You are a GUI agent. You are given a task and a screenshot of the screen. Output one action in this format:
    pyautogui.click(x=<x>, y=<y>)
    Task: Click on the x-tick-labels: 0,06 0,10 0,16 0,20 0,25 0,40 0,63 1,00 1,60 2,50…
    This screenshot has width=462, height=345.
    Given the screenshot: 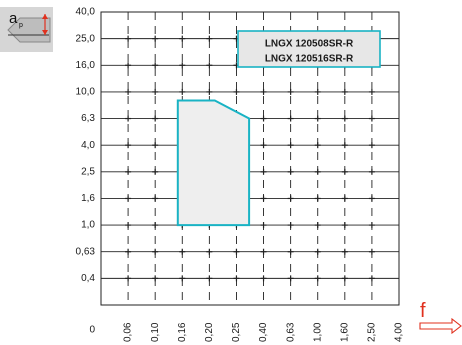 What is the action you would take?
    pyautogui.click(x=264, y=332)
    